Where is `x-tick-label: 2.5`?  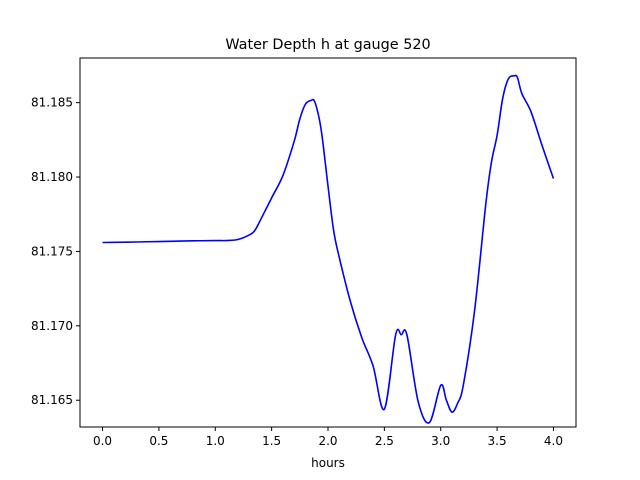 x-tick-label: 2.5 is located at coordinates (384, 441).